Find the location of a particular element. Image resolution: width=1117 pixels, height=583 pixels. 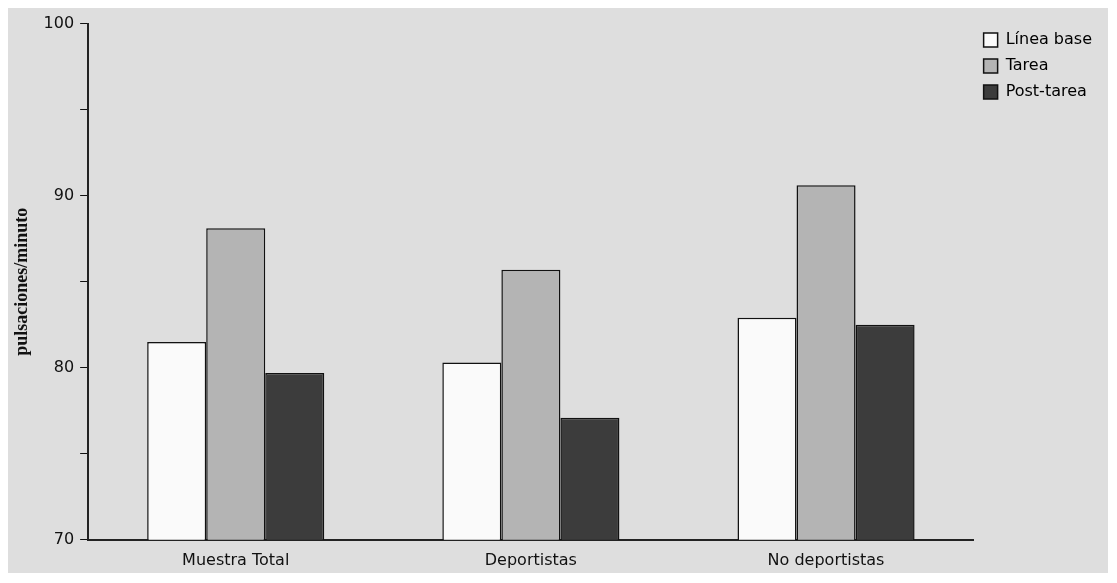

legend-label: Tarea is located at coordinates (1026, 65).